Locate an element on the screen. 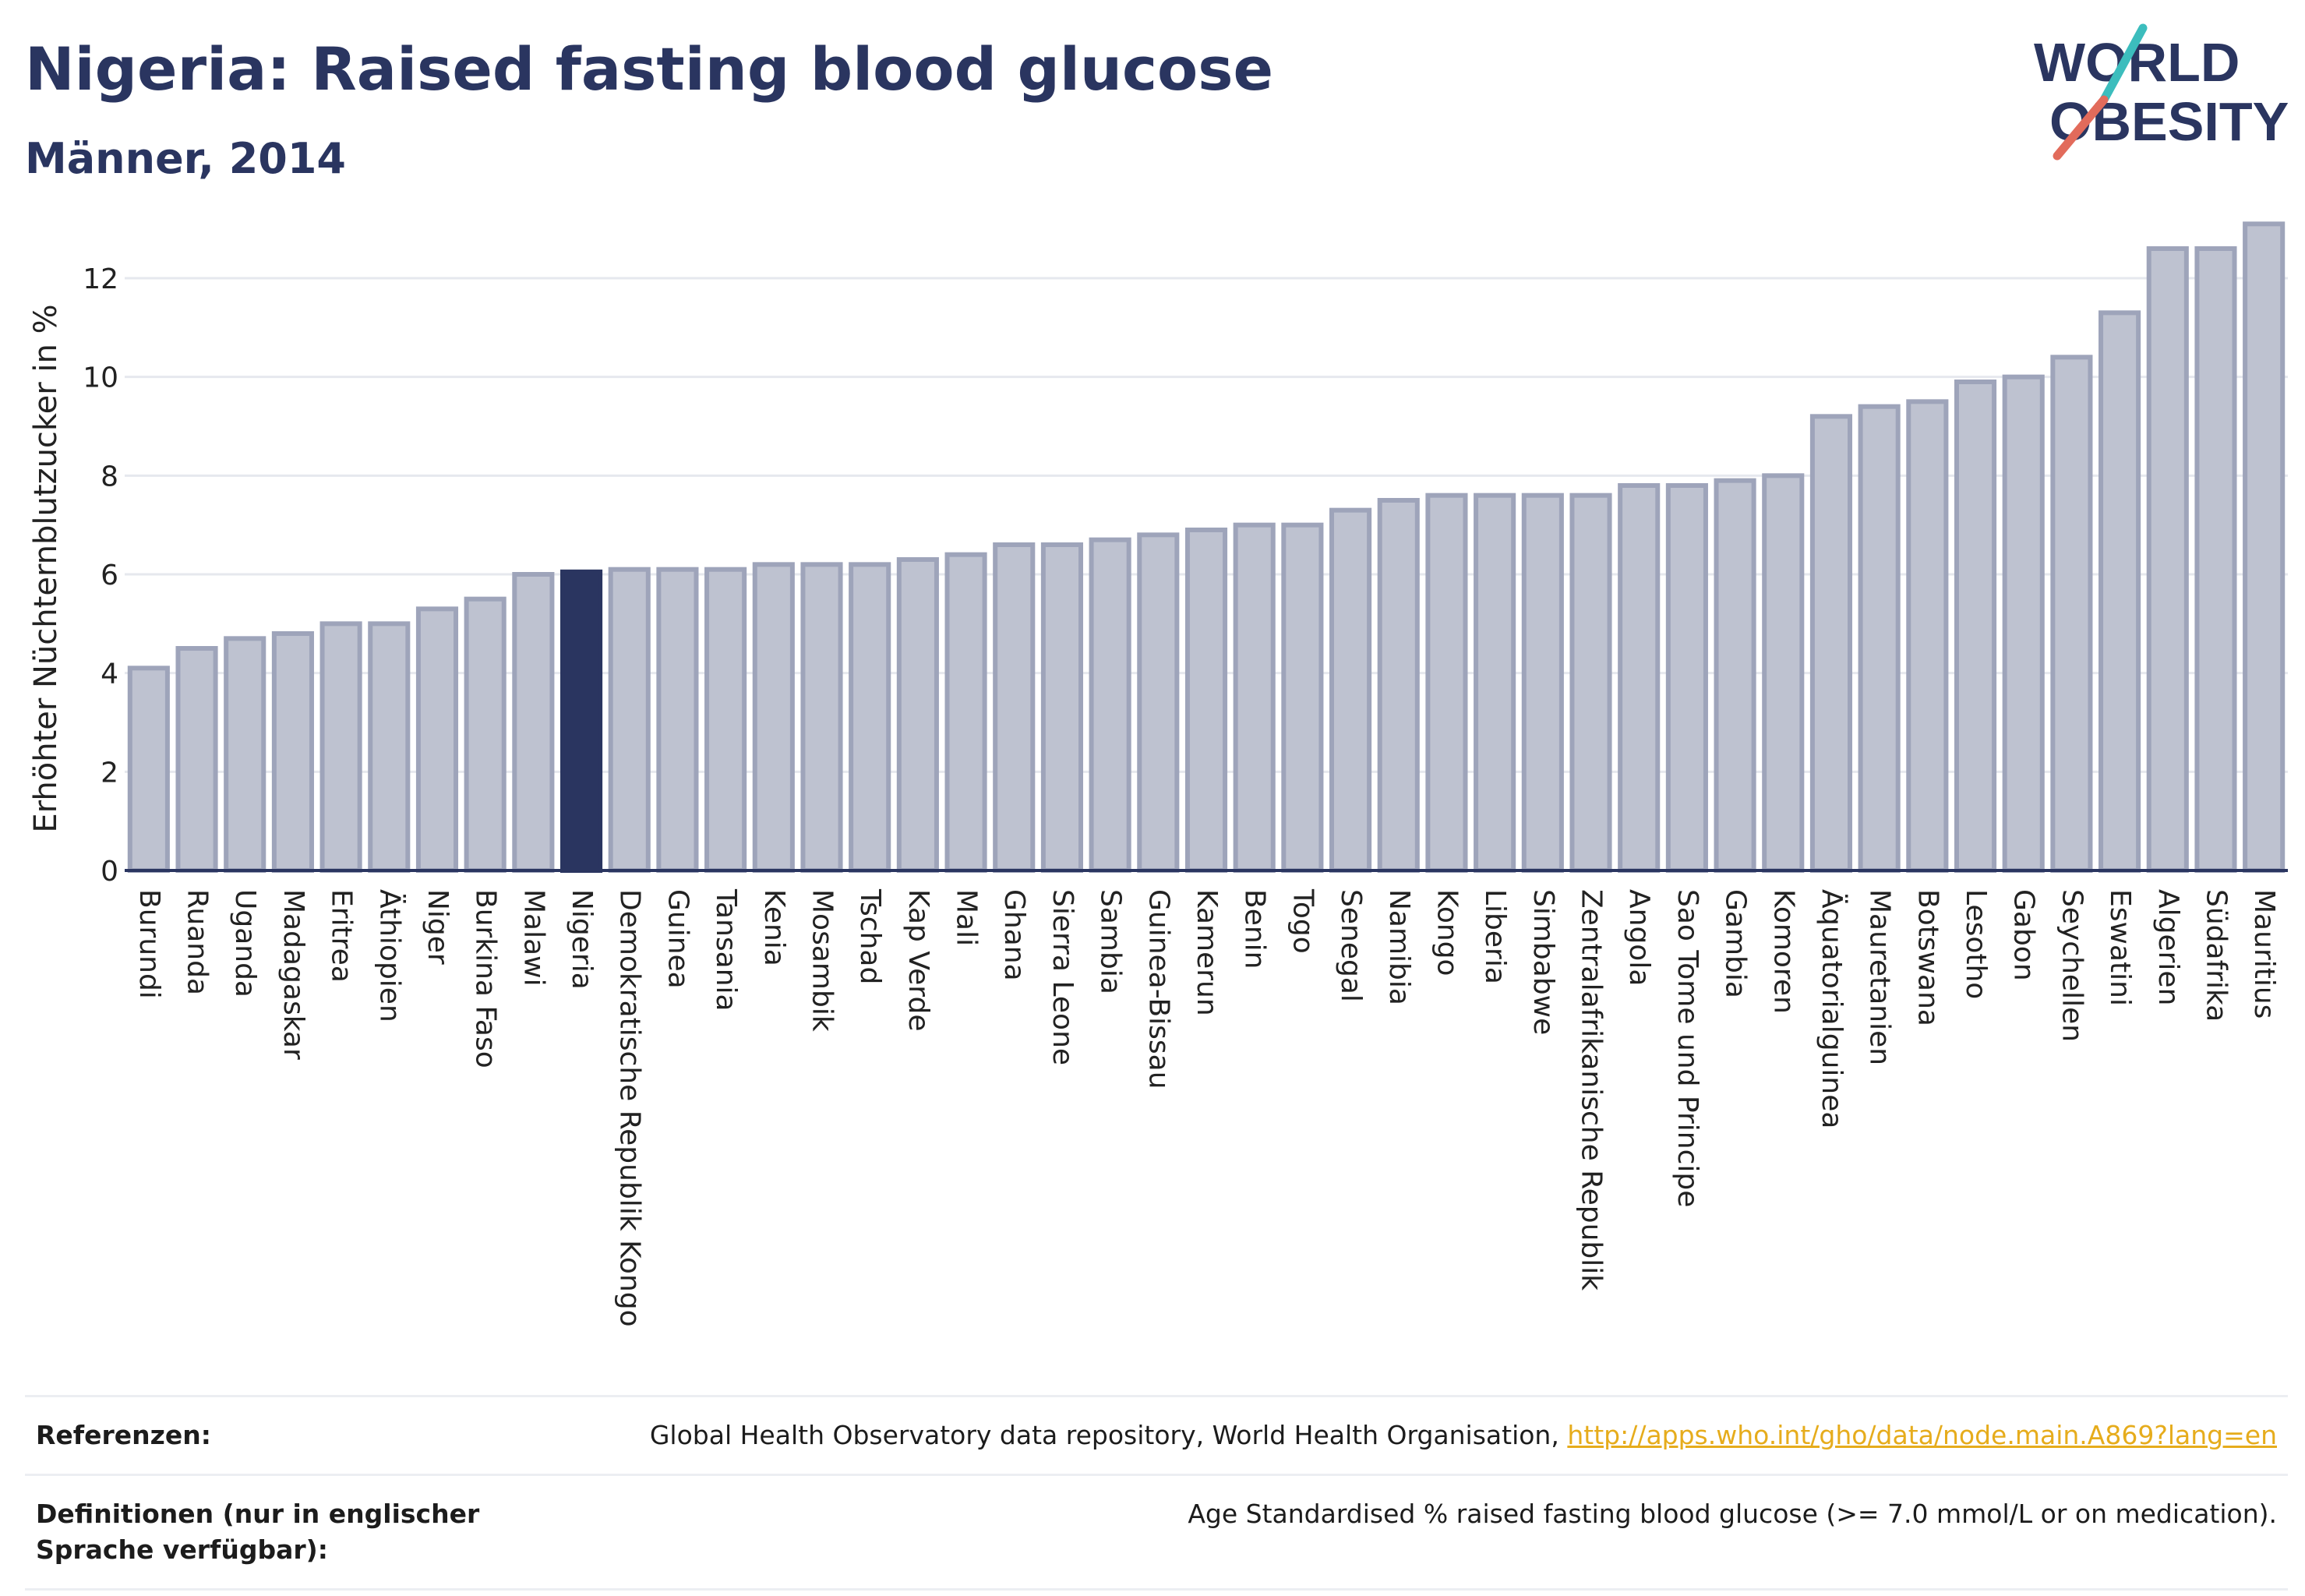  x-tick-label: Namibia is located at coordinates (1399, 947).